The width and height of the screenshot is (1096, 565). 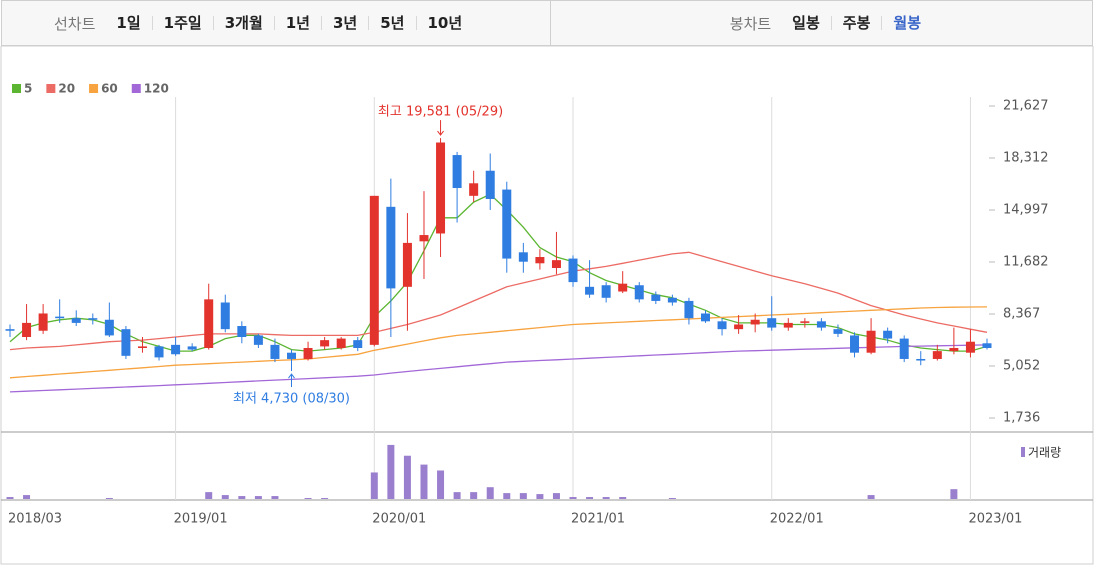 I want to click on tab: 3개월, so click(x=243, y=23).